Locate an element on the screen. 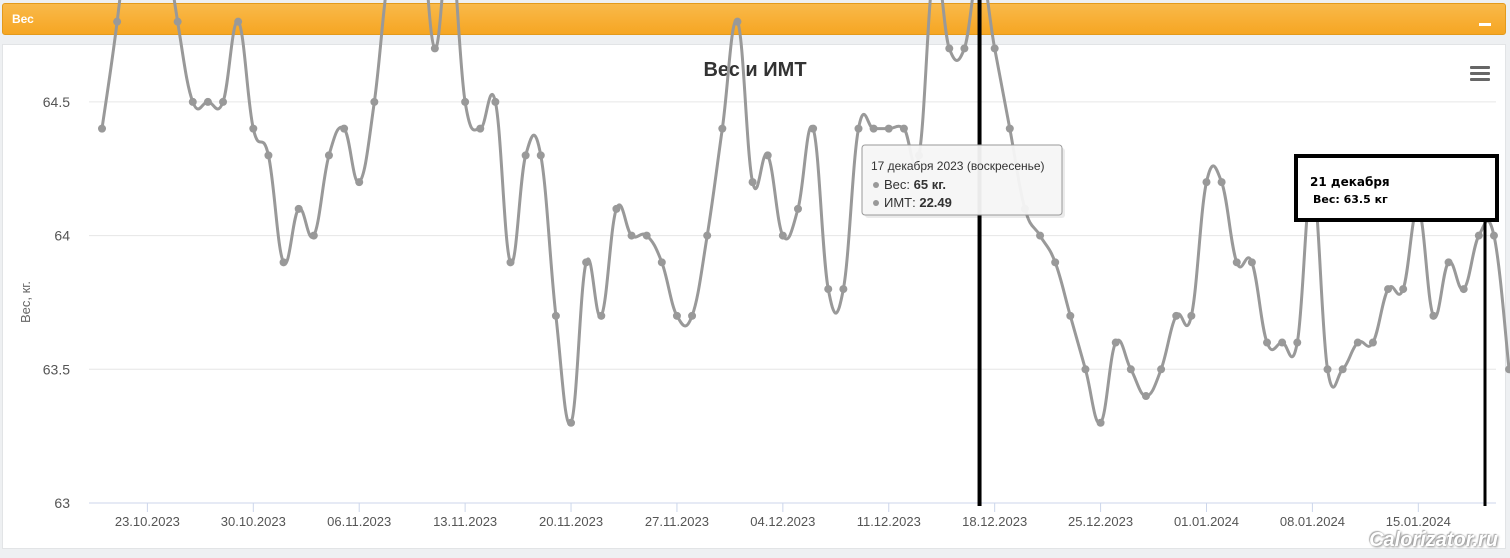  tooltip-date: 17 декабря 2023 (воскресенье) is located at coordinates (958, 166).